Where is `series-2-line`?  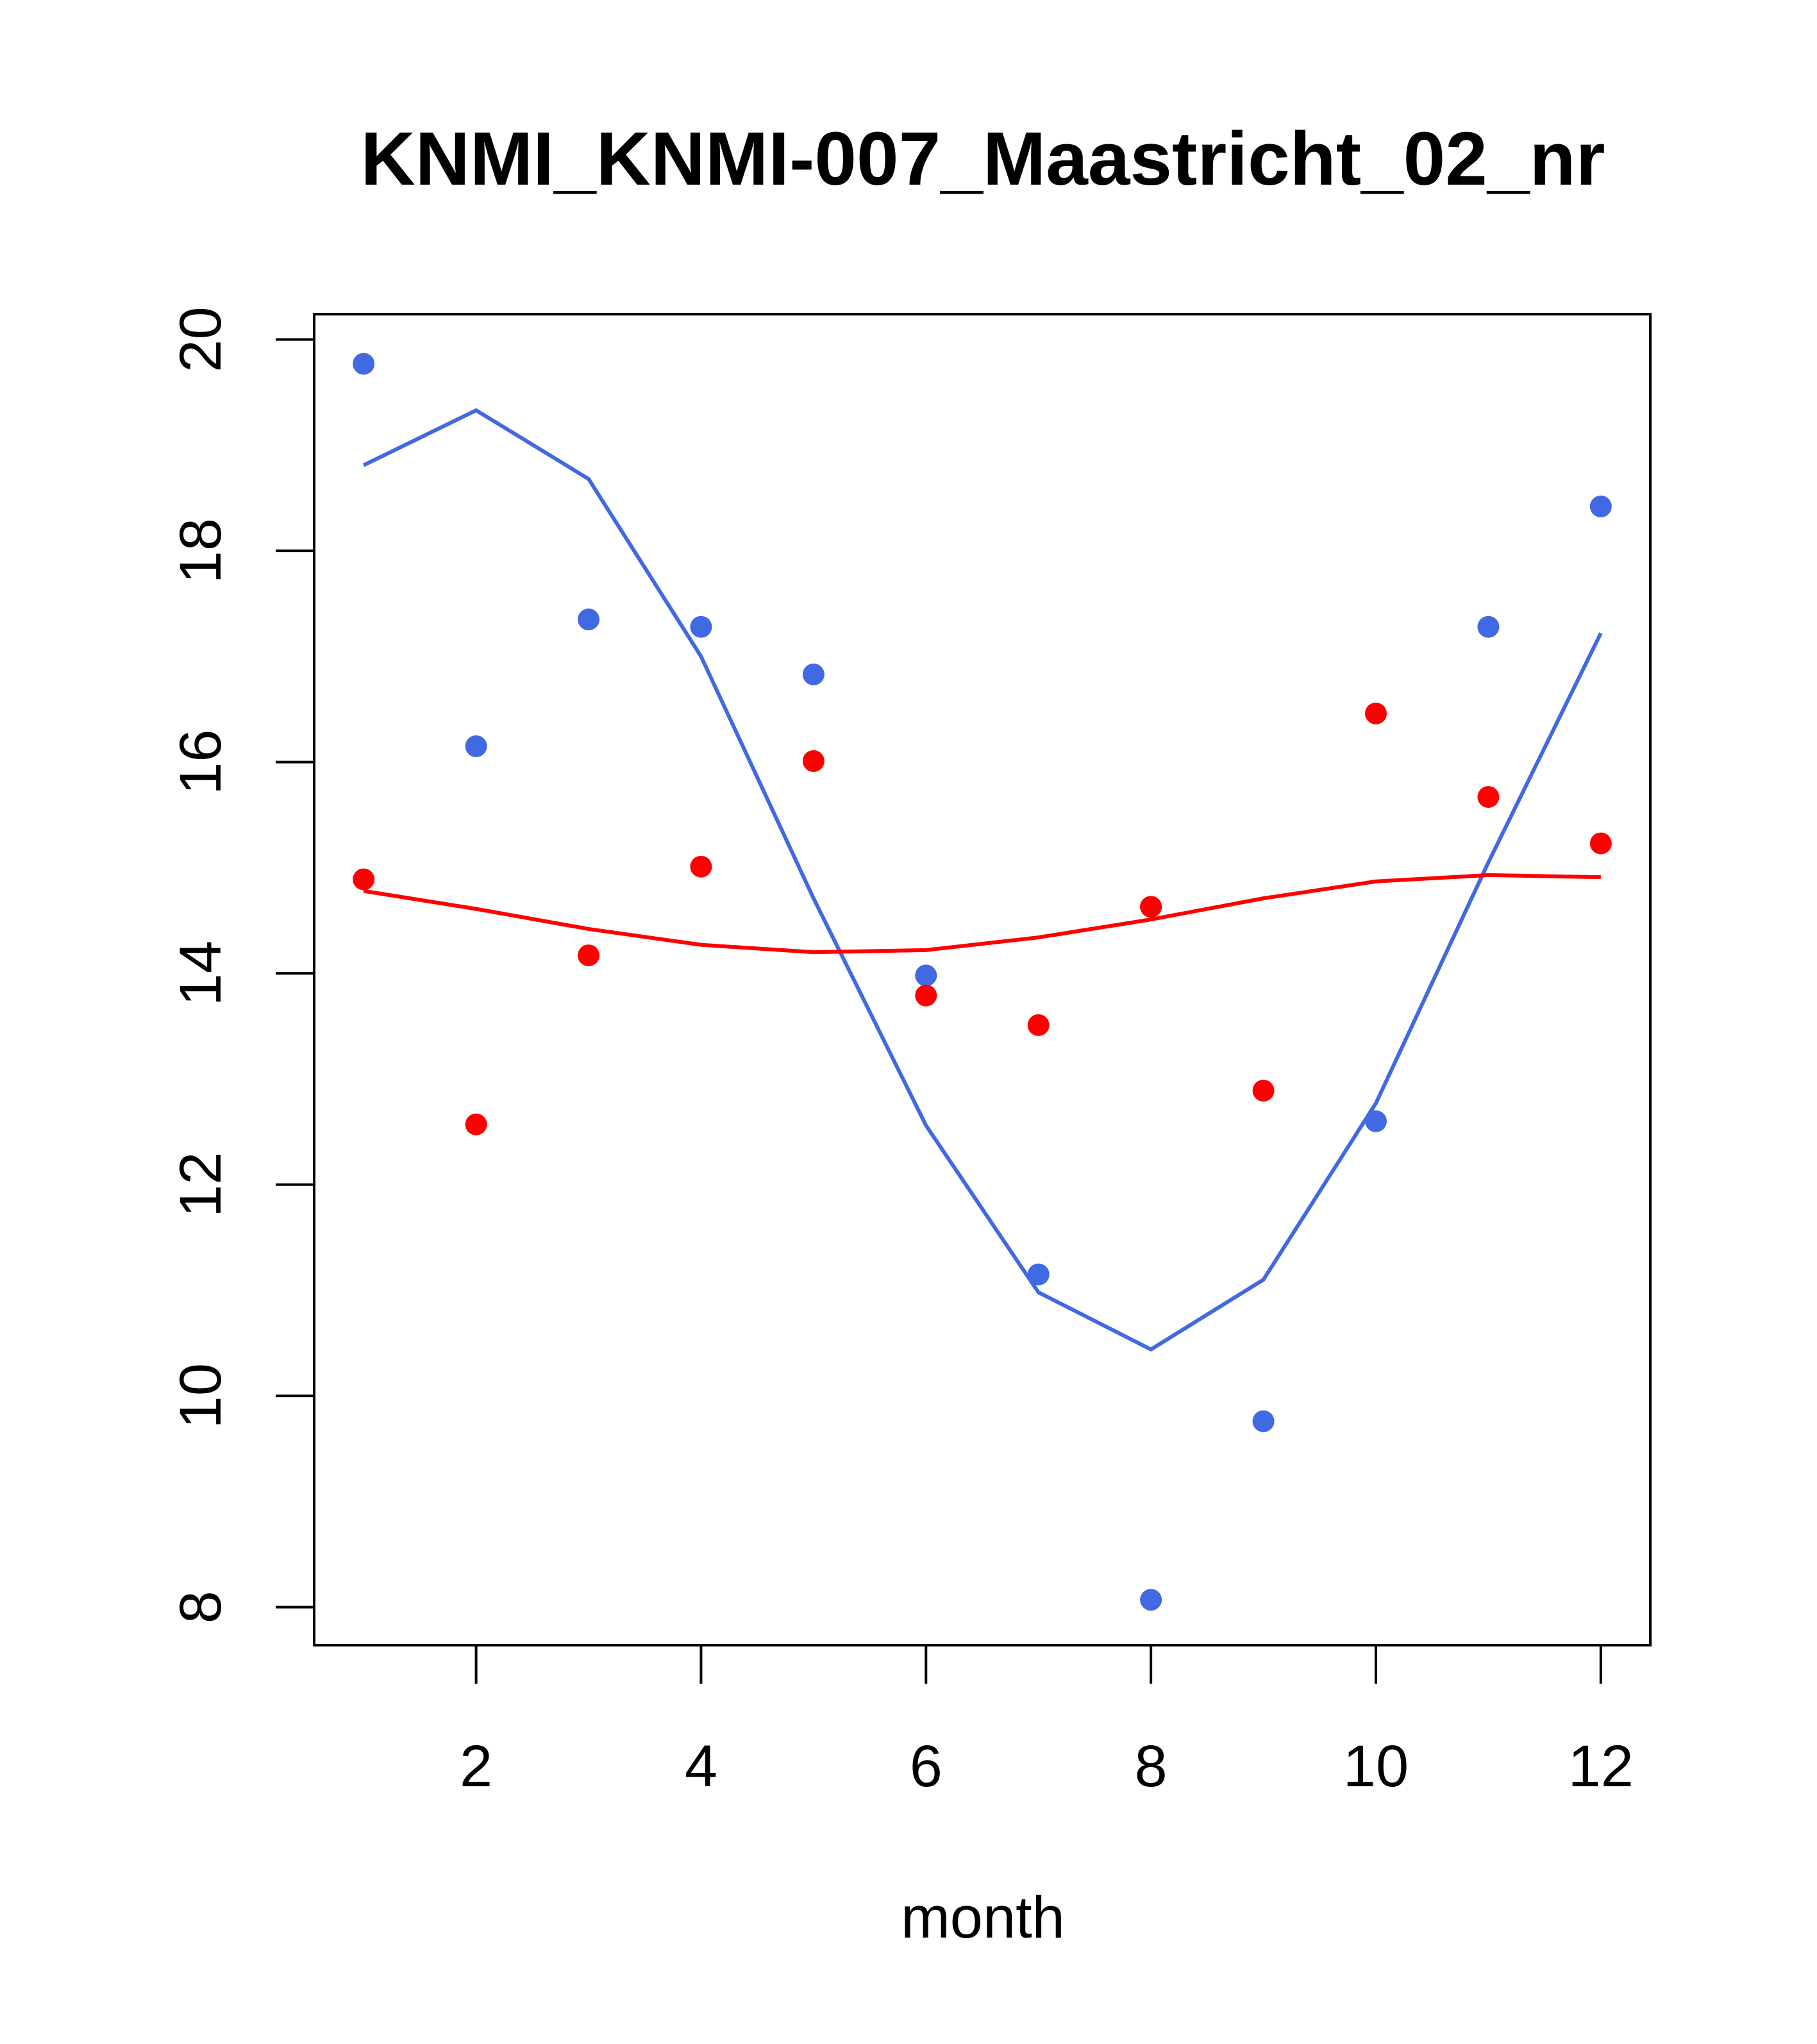 series-2-line is located at coordinates (982, 914).